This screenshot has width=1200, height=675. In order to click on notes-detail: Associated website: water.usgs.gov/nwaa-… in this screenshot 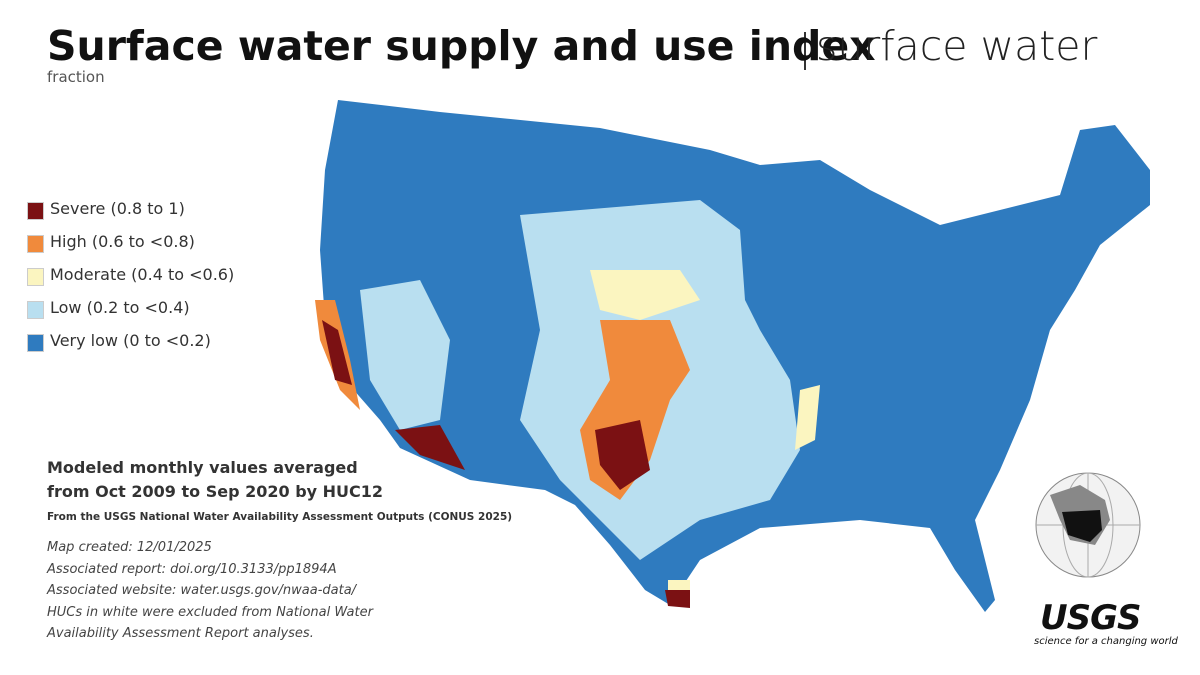, I will do `click(202, 590)`.